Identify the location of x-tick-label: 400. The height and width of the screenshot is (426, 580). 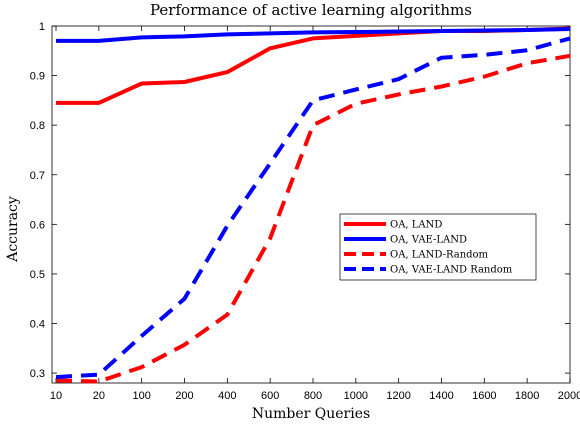
(227, 396).